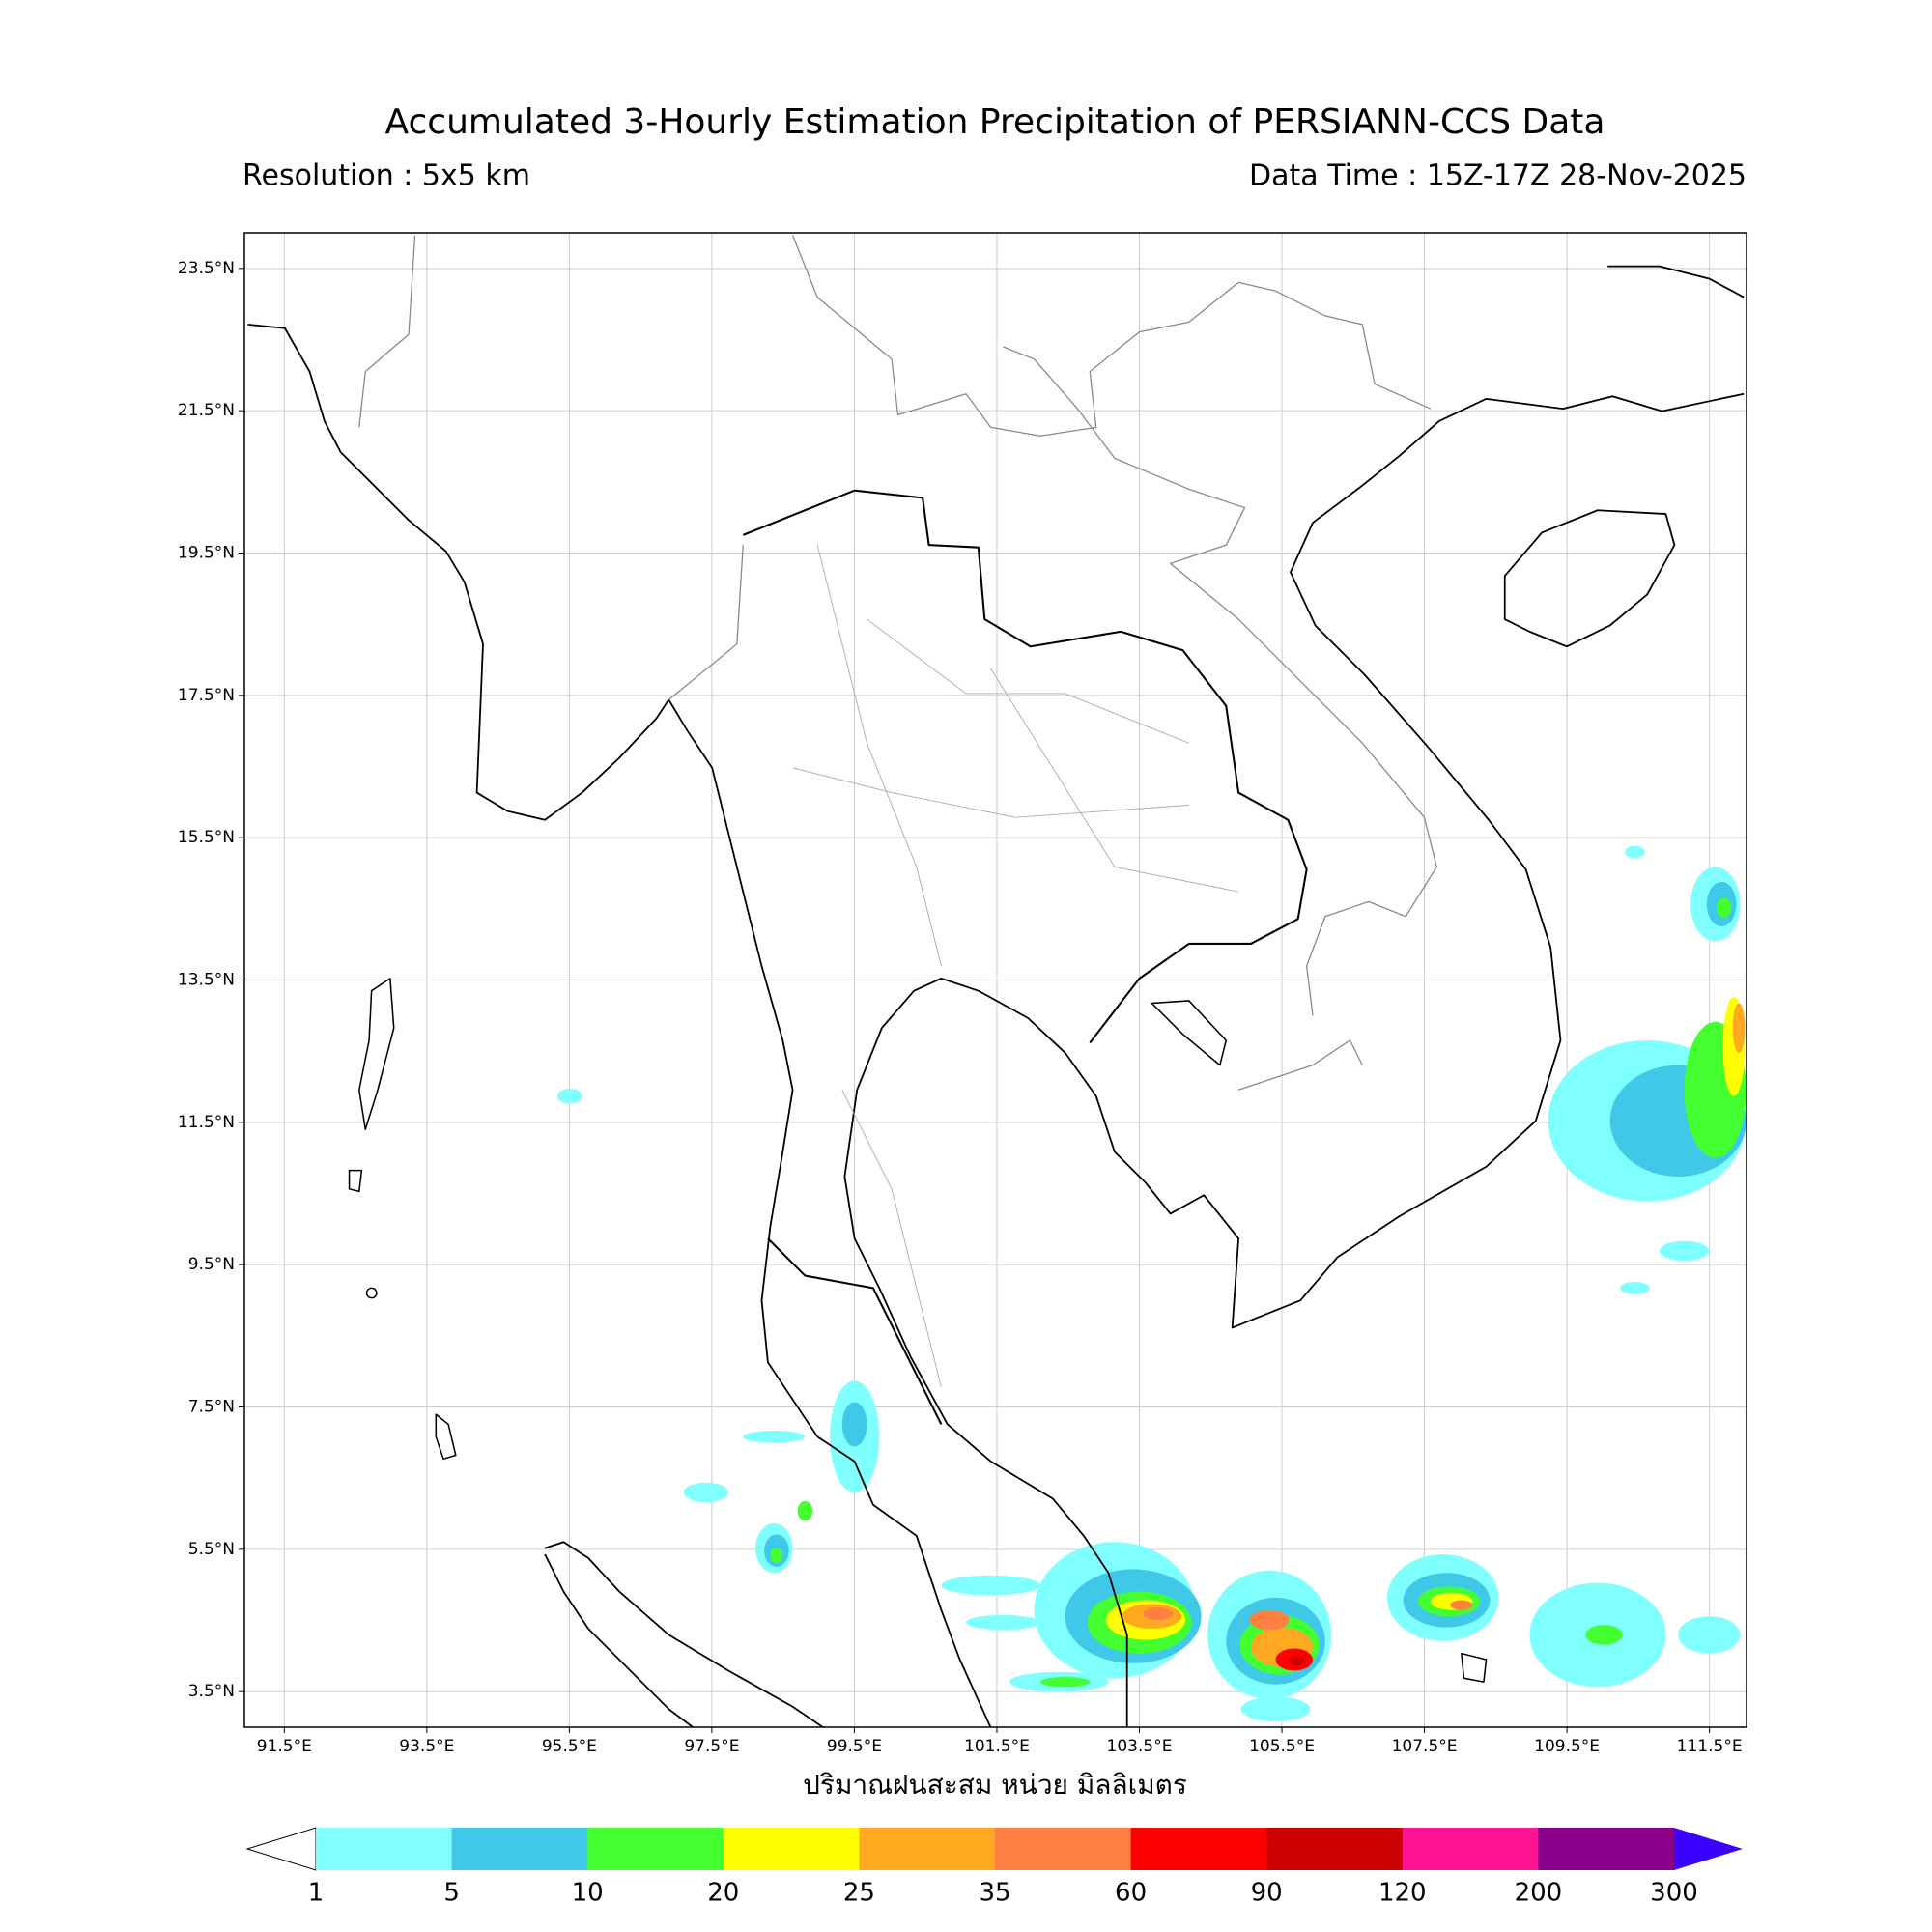 This screenshot has height=1932, width=1932. What do you see at coordinates (386, 176) in the screenshot?
I see `resolution: Resolution : 5x5 km` at bounding box center [386, 176].